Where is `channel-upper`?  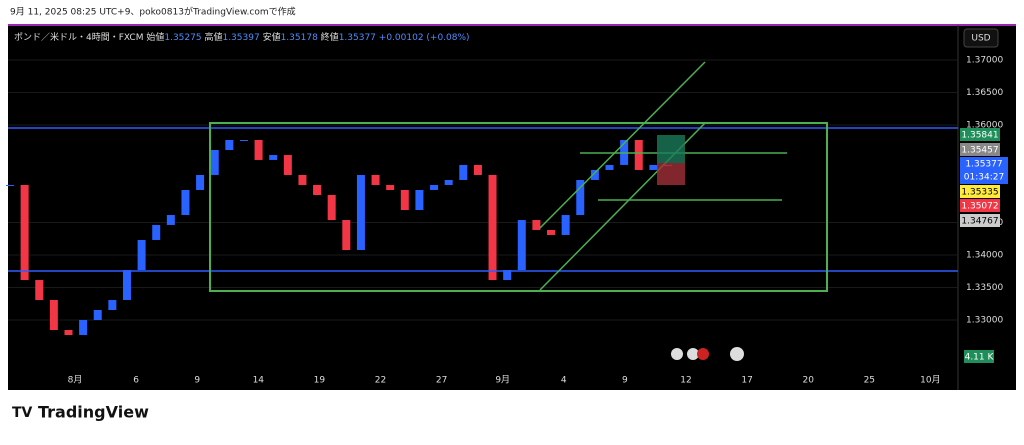 channel-upper is located at coordinates (622, 145).